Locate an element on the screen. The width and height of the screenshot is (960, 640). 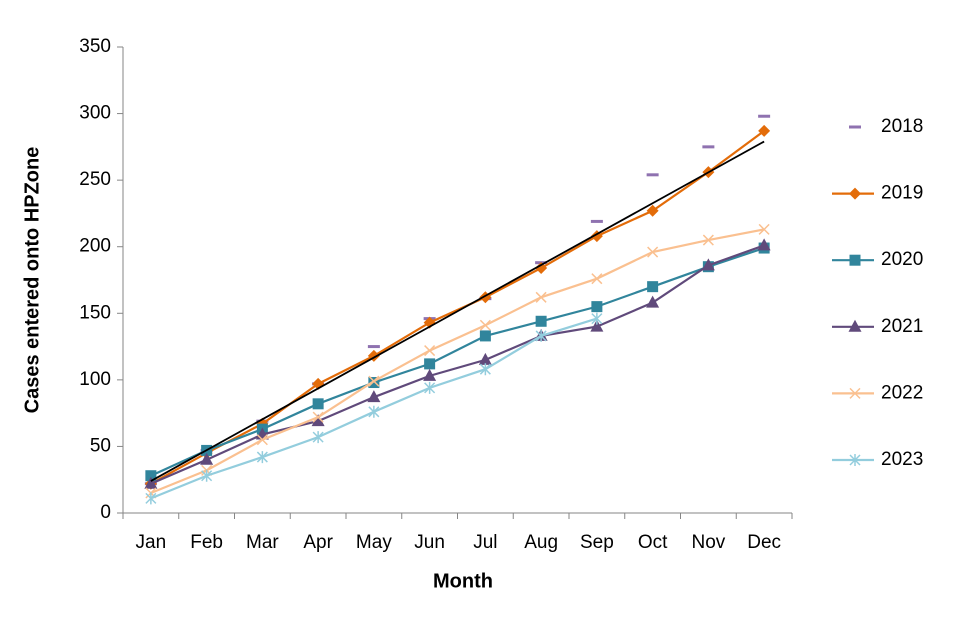
legend-label: 2018 is located at coordinates (902, 126).